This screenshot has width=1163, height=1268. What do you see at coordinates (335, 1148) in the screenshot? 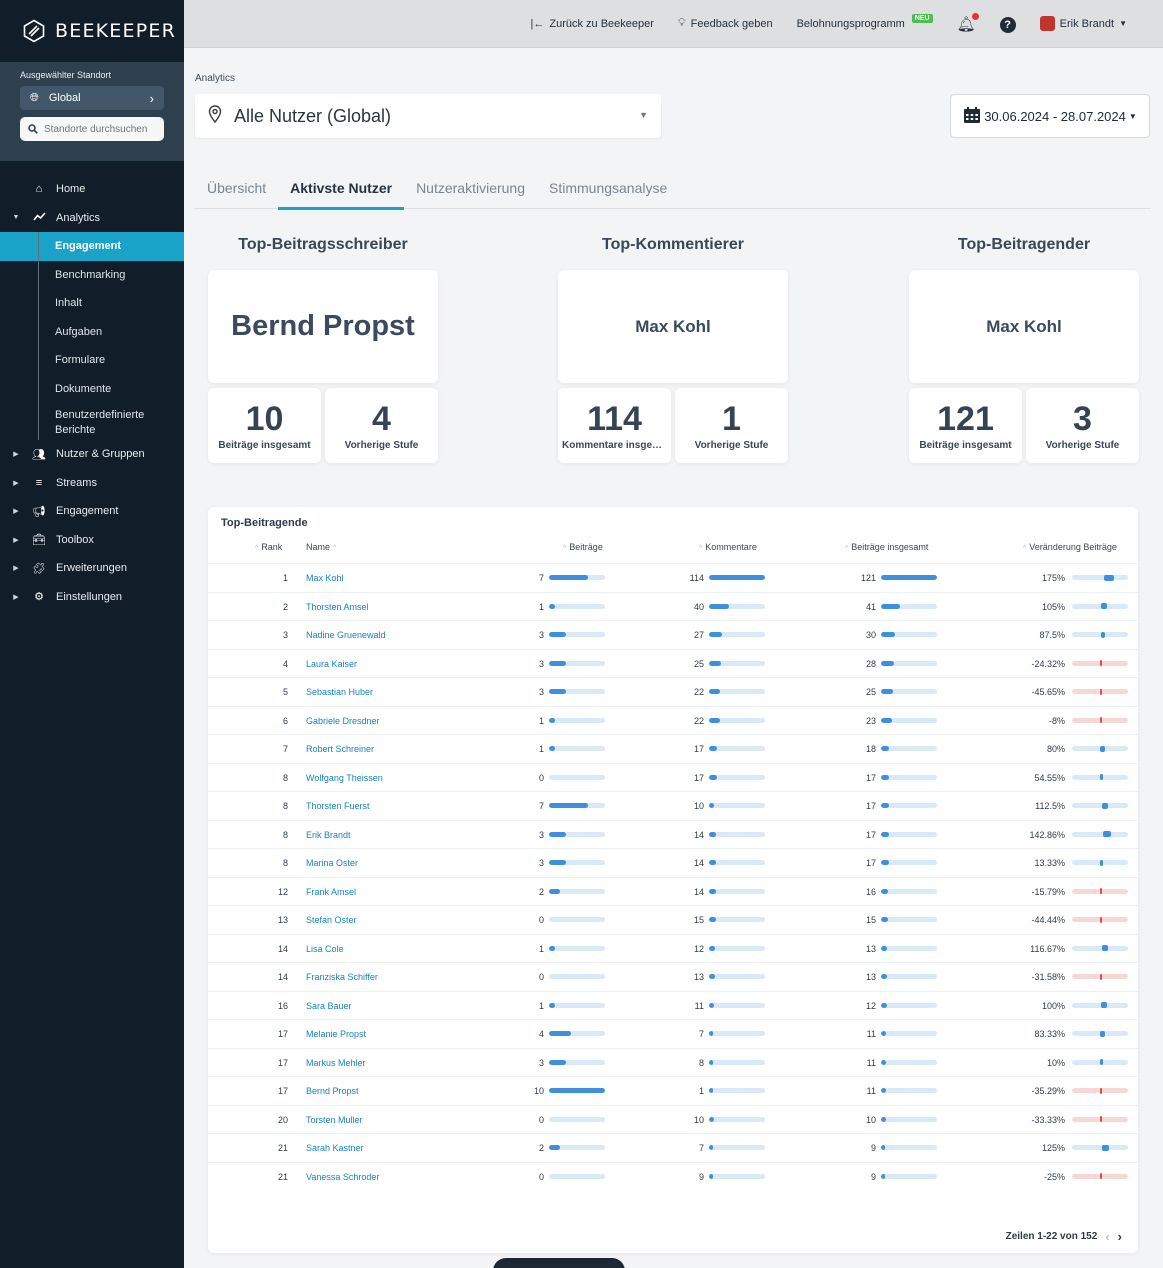
I see `user-name-link: Sarah Kastner` at bounding box center [335, 1148].